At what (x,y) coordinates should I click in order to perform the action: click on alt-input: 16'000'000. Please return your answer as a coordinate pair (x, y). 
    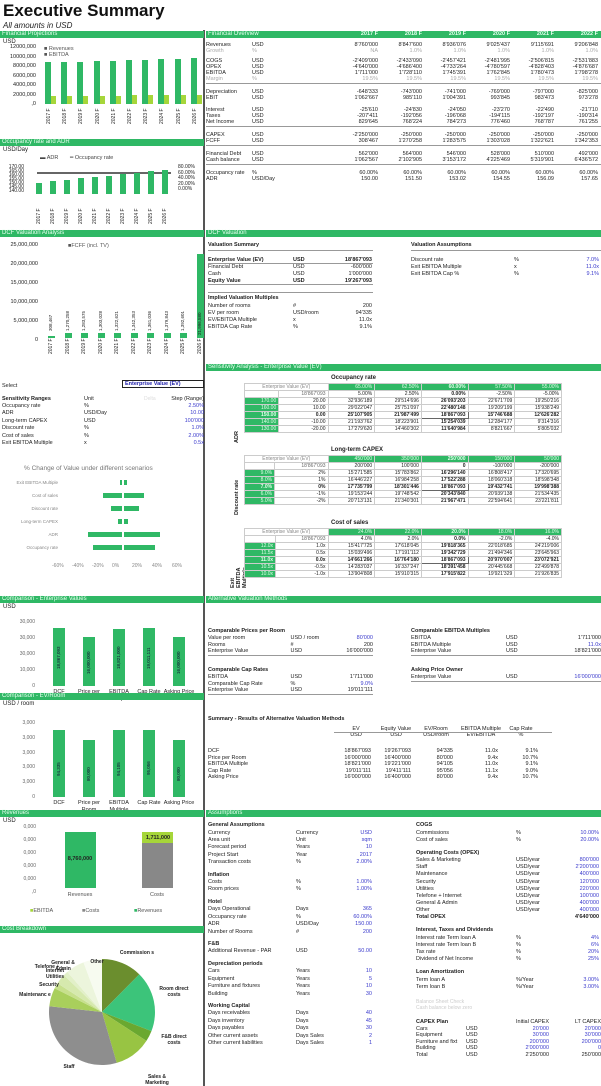
    Looking at the image, I should click on (587, 677).